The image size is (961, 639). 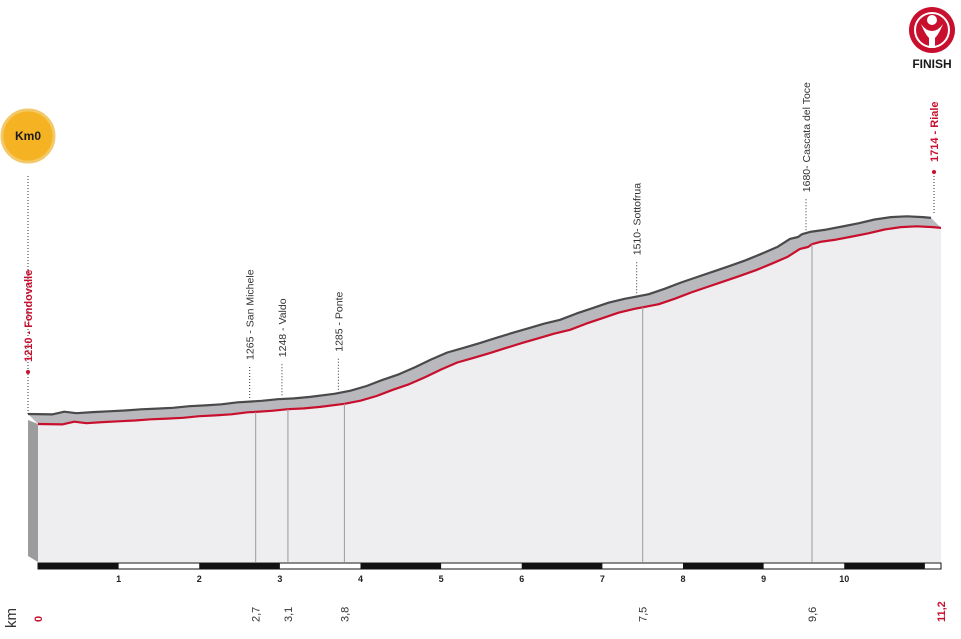 What do you see at coordinates (935, 131) in the screenshot?
I see `finish-elevation-label: 1714 - Riale` at bounding box center [935, 131].